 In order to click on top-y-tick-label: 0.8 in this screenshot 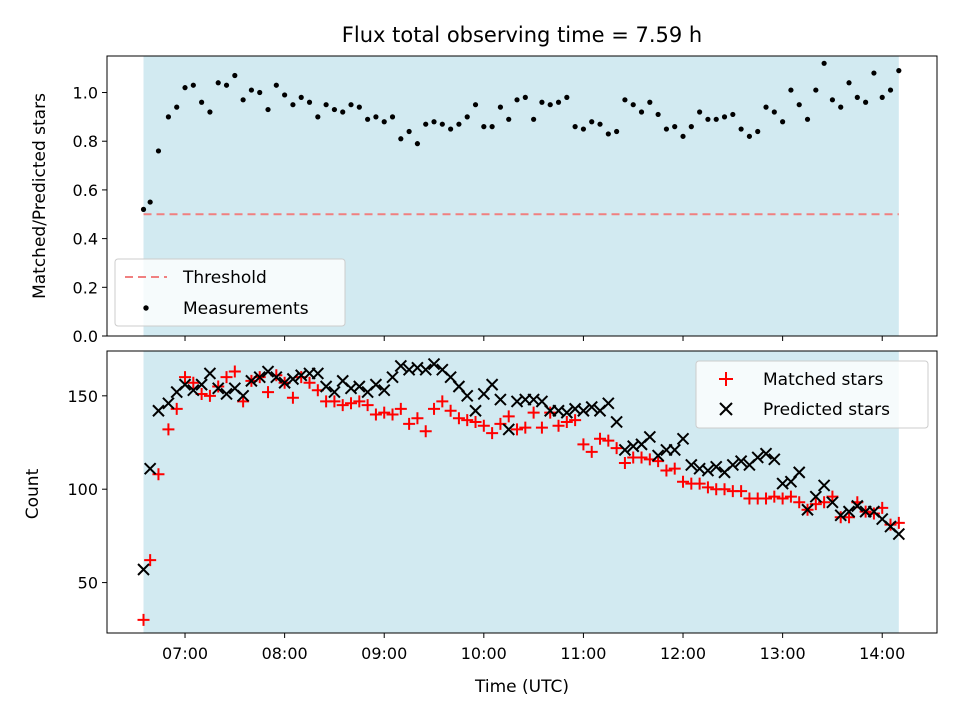, I will do `click(85, 141)`.